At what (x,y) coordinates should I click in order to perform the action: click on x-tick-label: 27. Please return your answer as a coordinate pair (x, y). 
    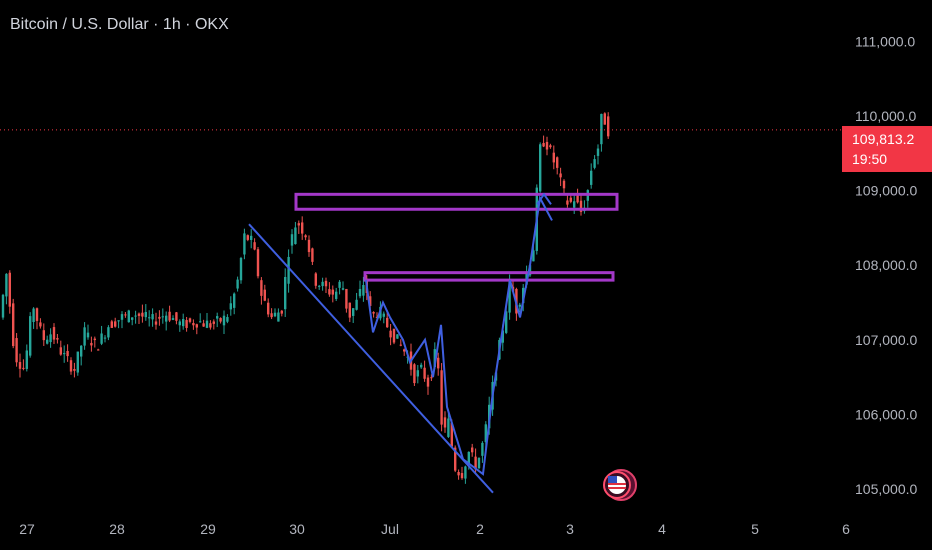
    Looking at the image, I should click on (27, 529).